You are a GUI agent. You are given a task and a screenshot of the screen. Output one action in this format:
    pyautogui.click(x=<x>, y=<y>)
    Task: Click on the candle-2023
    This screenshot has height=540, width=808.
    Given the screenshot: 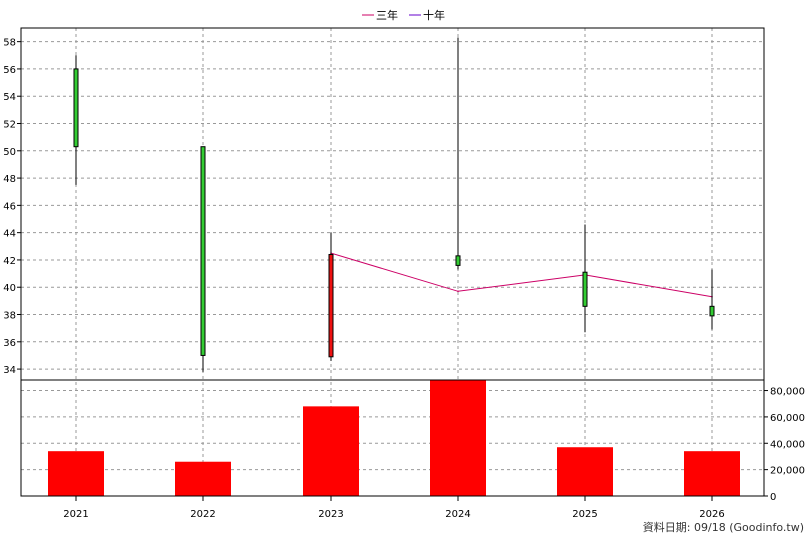 What is the action you would take?
    pyautogui.click(x=331, y=296)
    